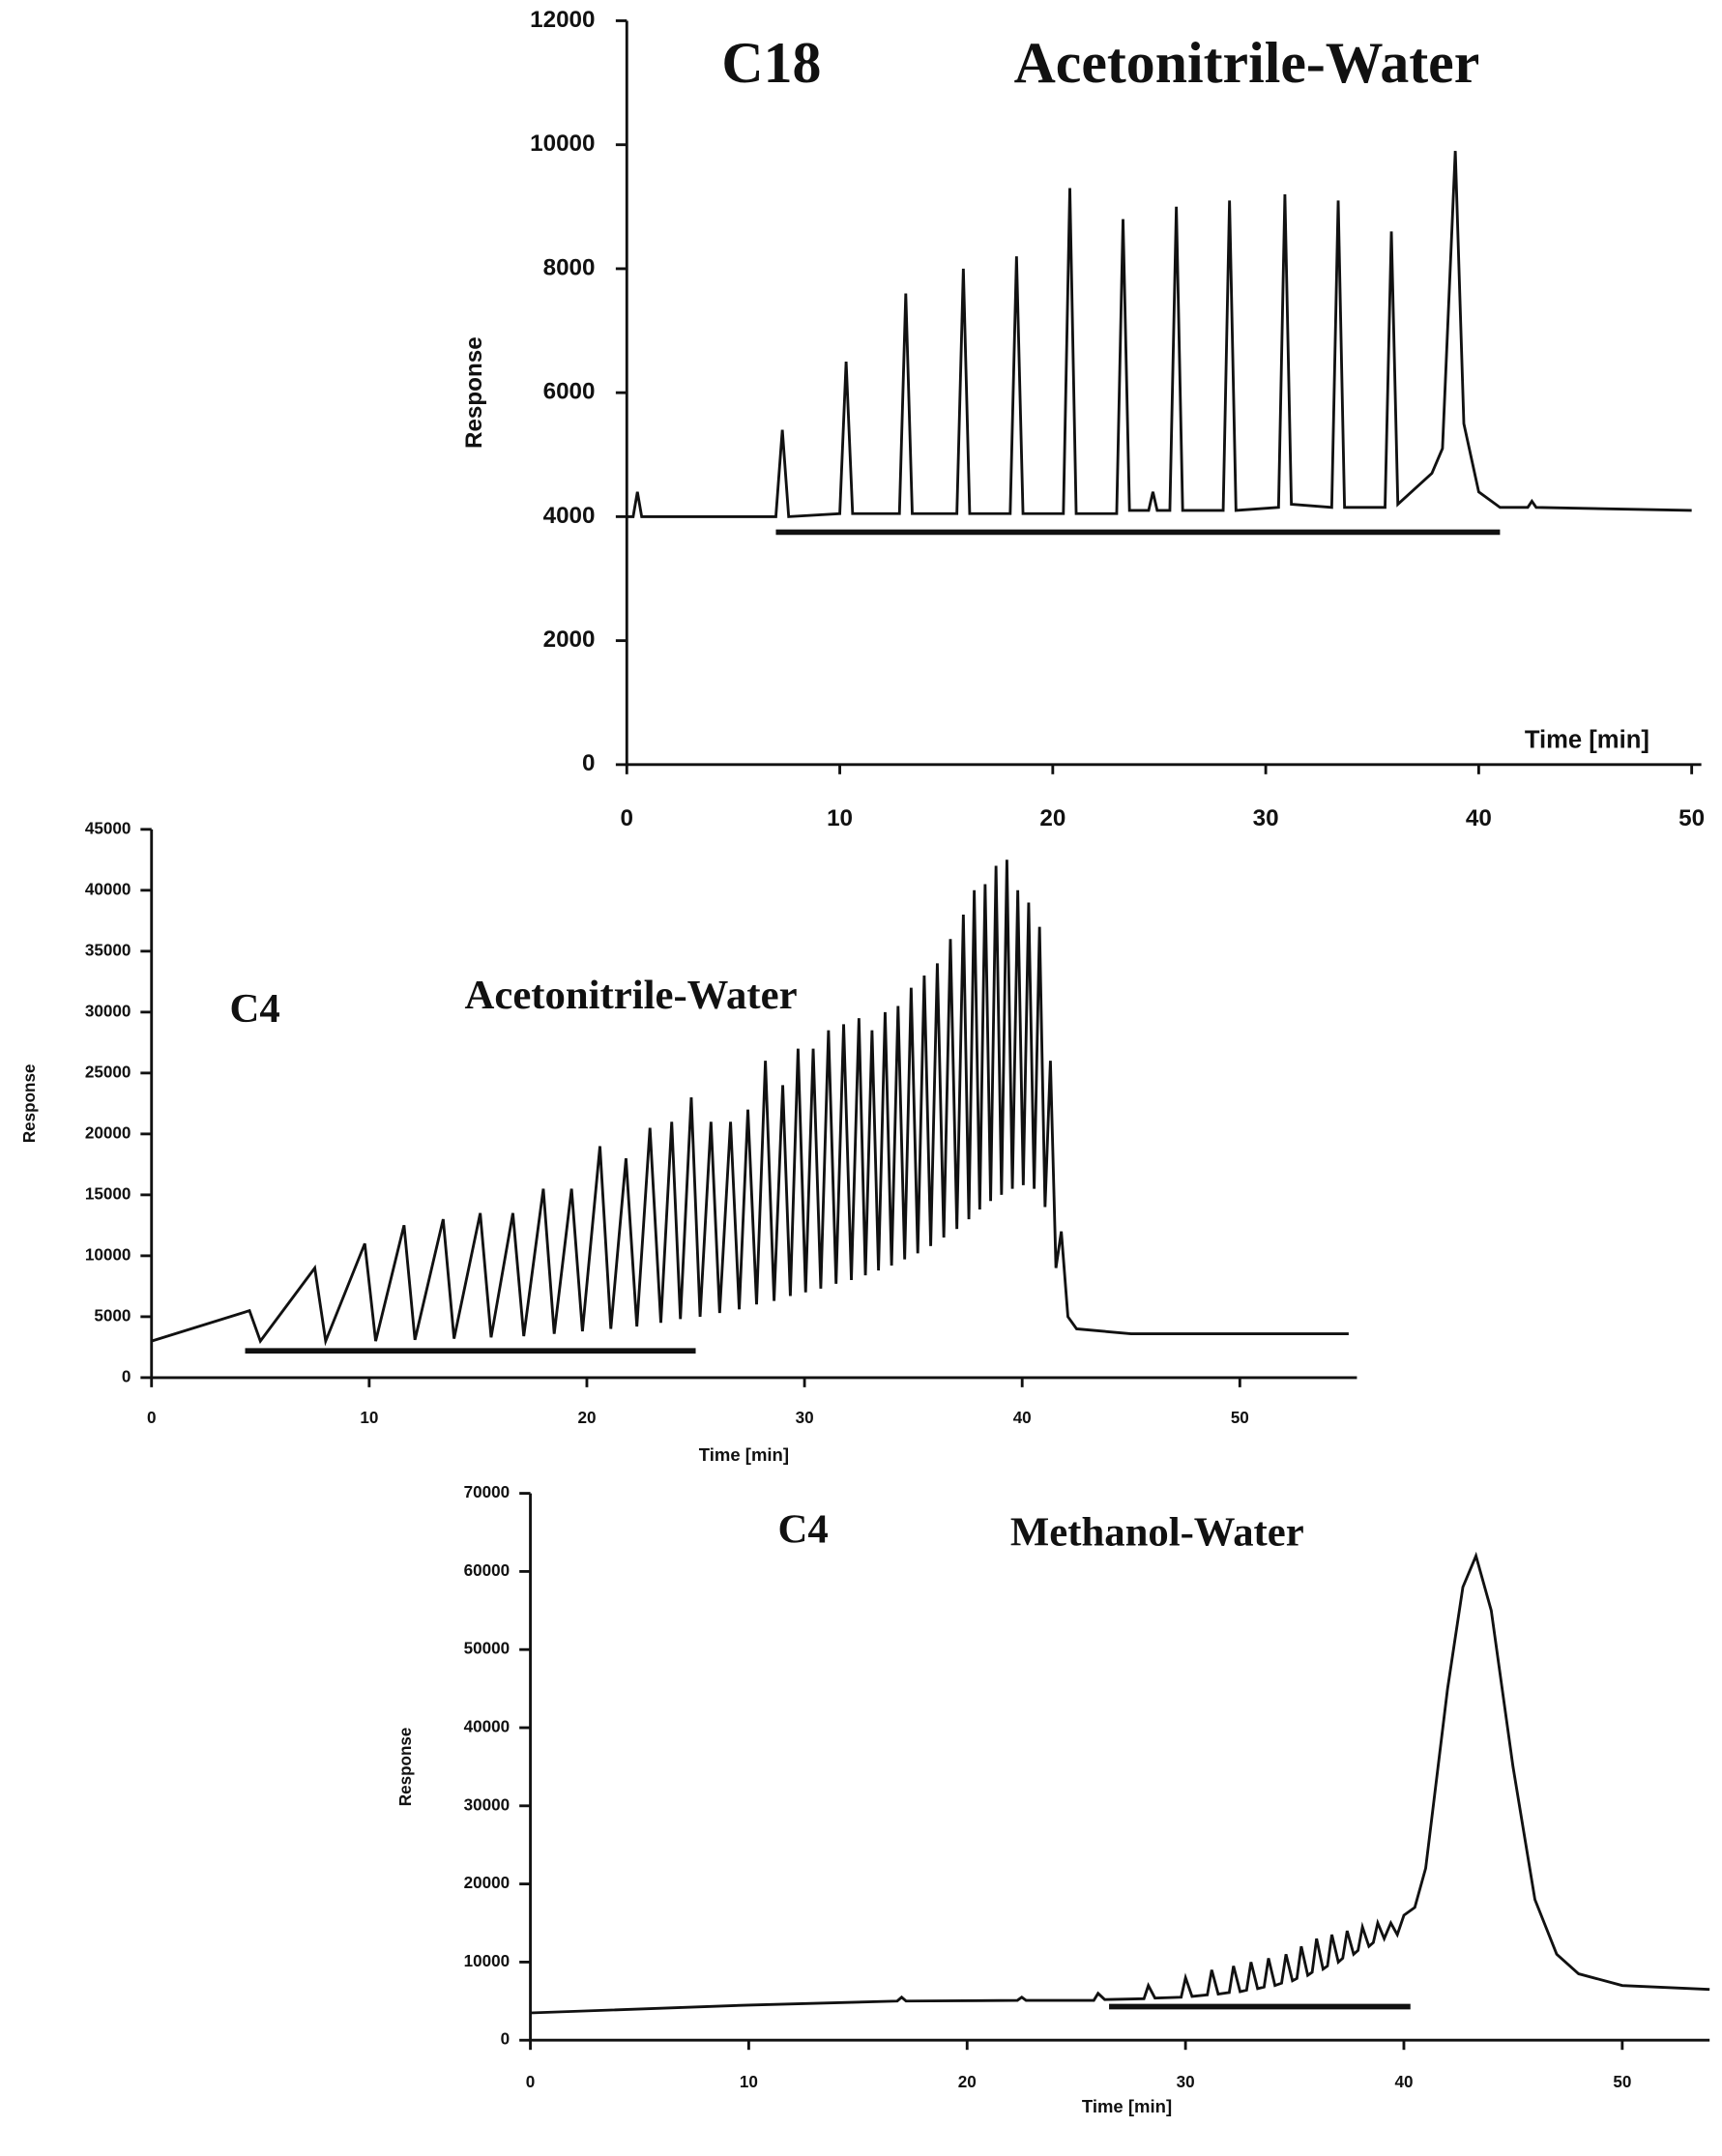  I want to click on y-tick-label: 5000, so click(113, 1315).